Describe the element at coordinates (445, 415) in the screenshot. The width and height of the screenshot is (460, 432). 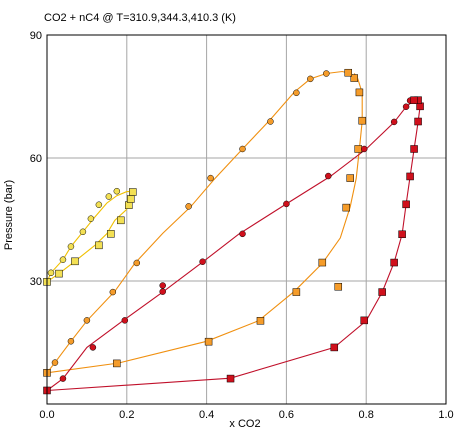
I see `x-tick-label: 1.0` at that location.